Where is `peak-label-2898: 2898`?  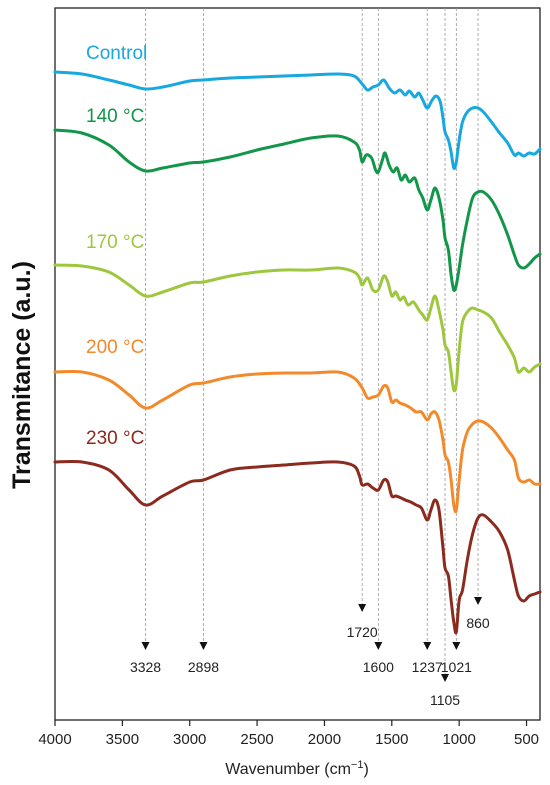 peak-label-2898: 2898 is located at coordinates (203, 667).